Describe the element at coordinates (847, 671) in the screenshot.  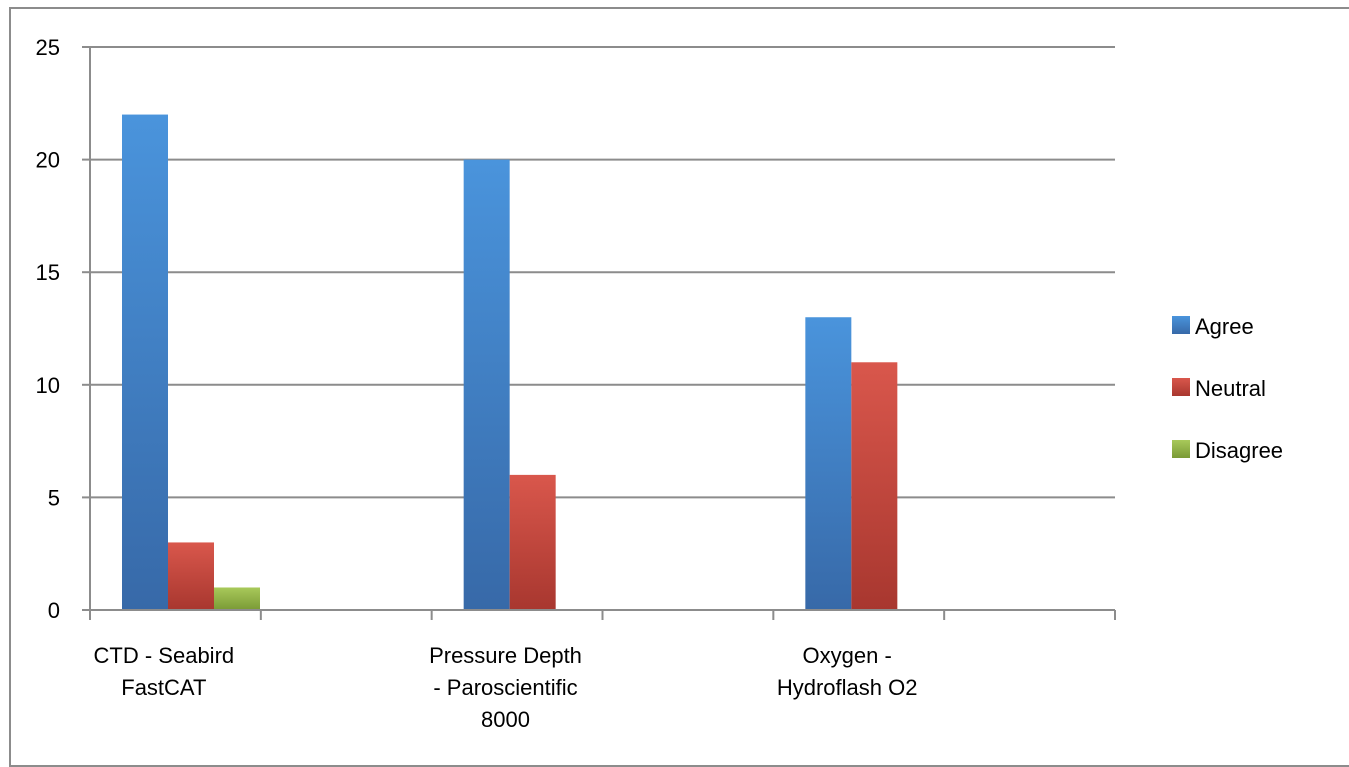
I see `x-category-label: Oxygen -Hydroflash O2` at that location.